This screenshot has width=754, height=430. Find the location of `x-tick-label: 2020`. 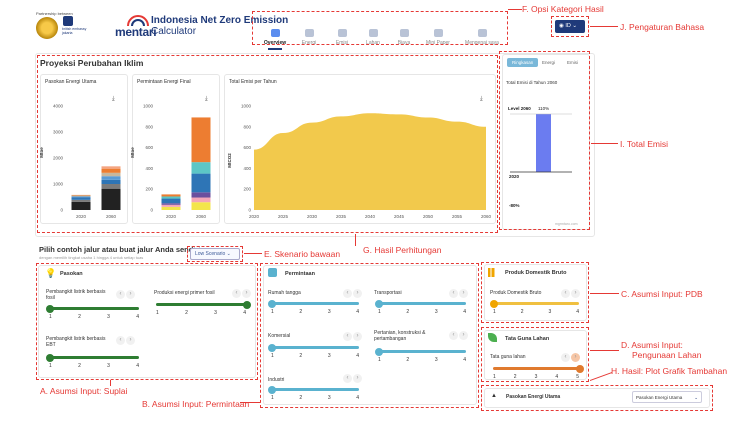

x-tick-label: 2020 is located at coordinates (171, 216).